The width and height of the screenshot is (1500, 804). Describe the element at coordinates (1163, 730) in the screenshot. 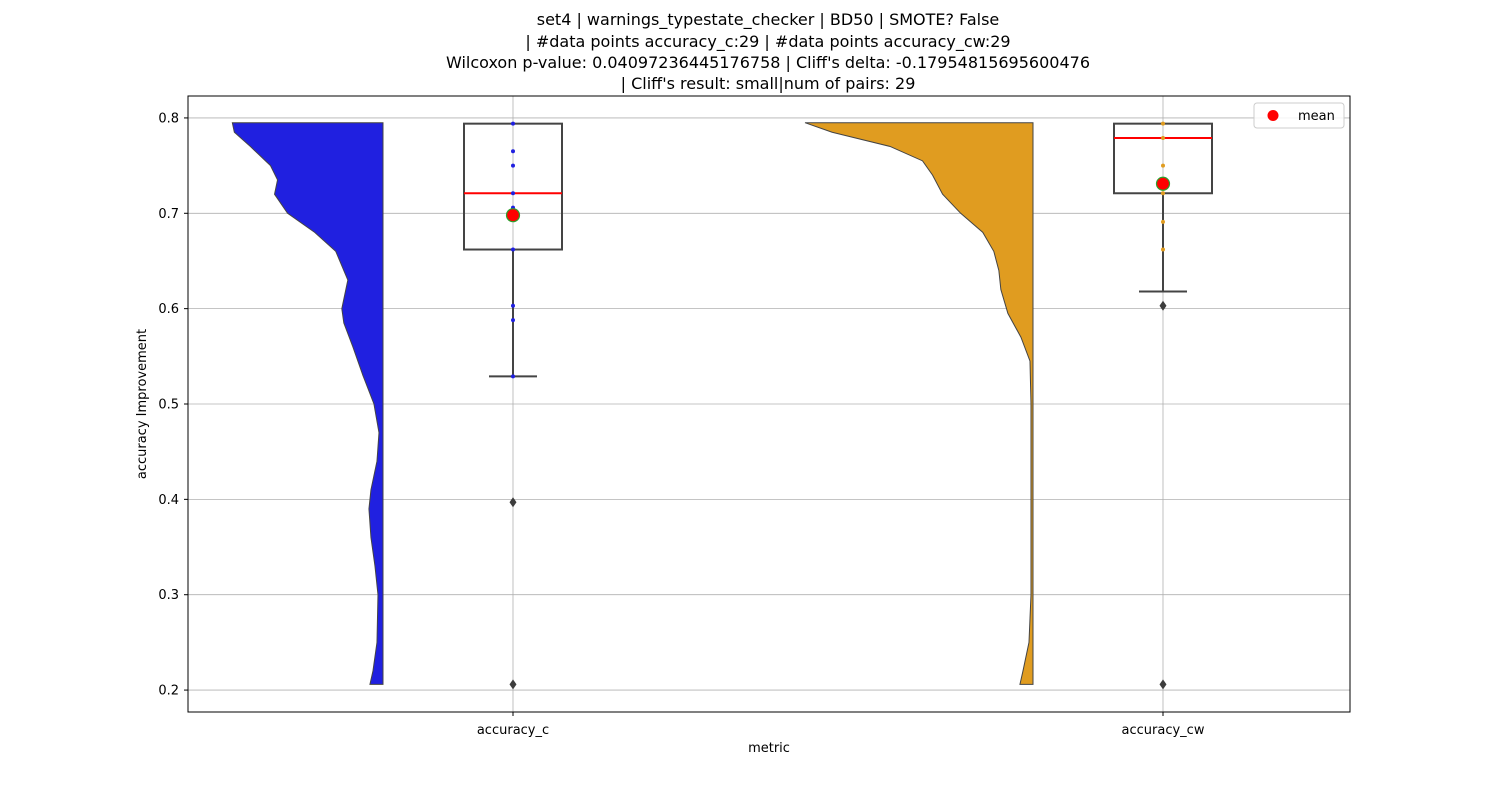

I see `x-tick-label: accuracy_cw` at that location.